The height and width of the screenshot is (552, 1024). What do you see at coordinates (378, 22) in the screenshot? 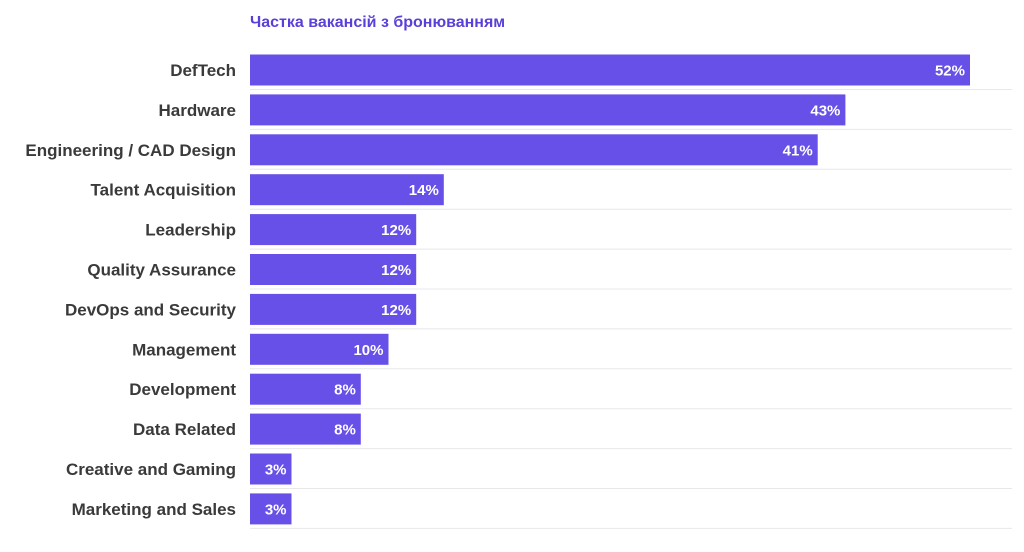
I see `chart-title: Частка вакансій з бронюванням` at bounding box center [378, 22].